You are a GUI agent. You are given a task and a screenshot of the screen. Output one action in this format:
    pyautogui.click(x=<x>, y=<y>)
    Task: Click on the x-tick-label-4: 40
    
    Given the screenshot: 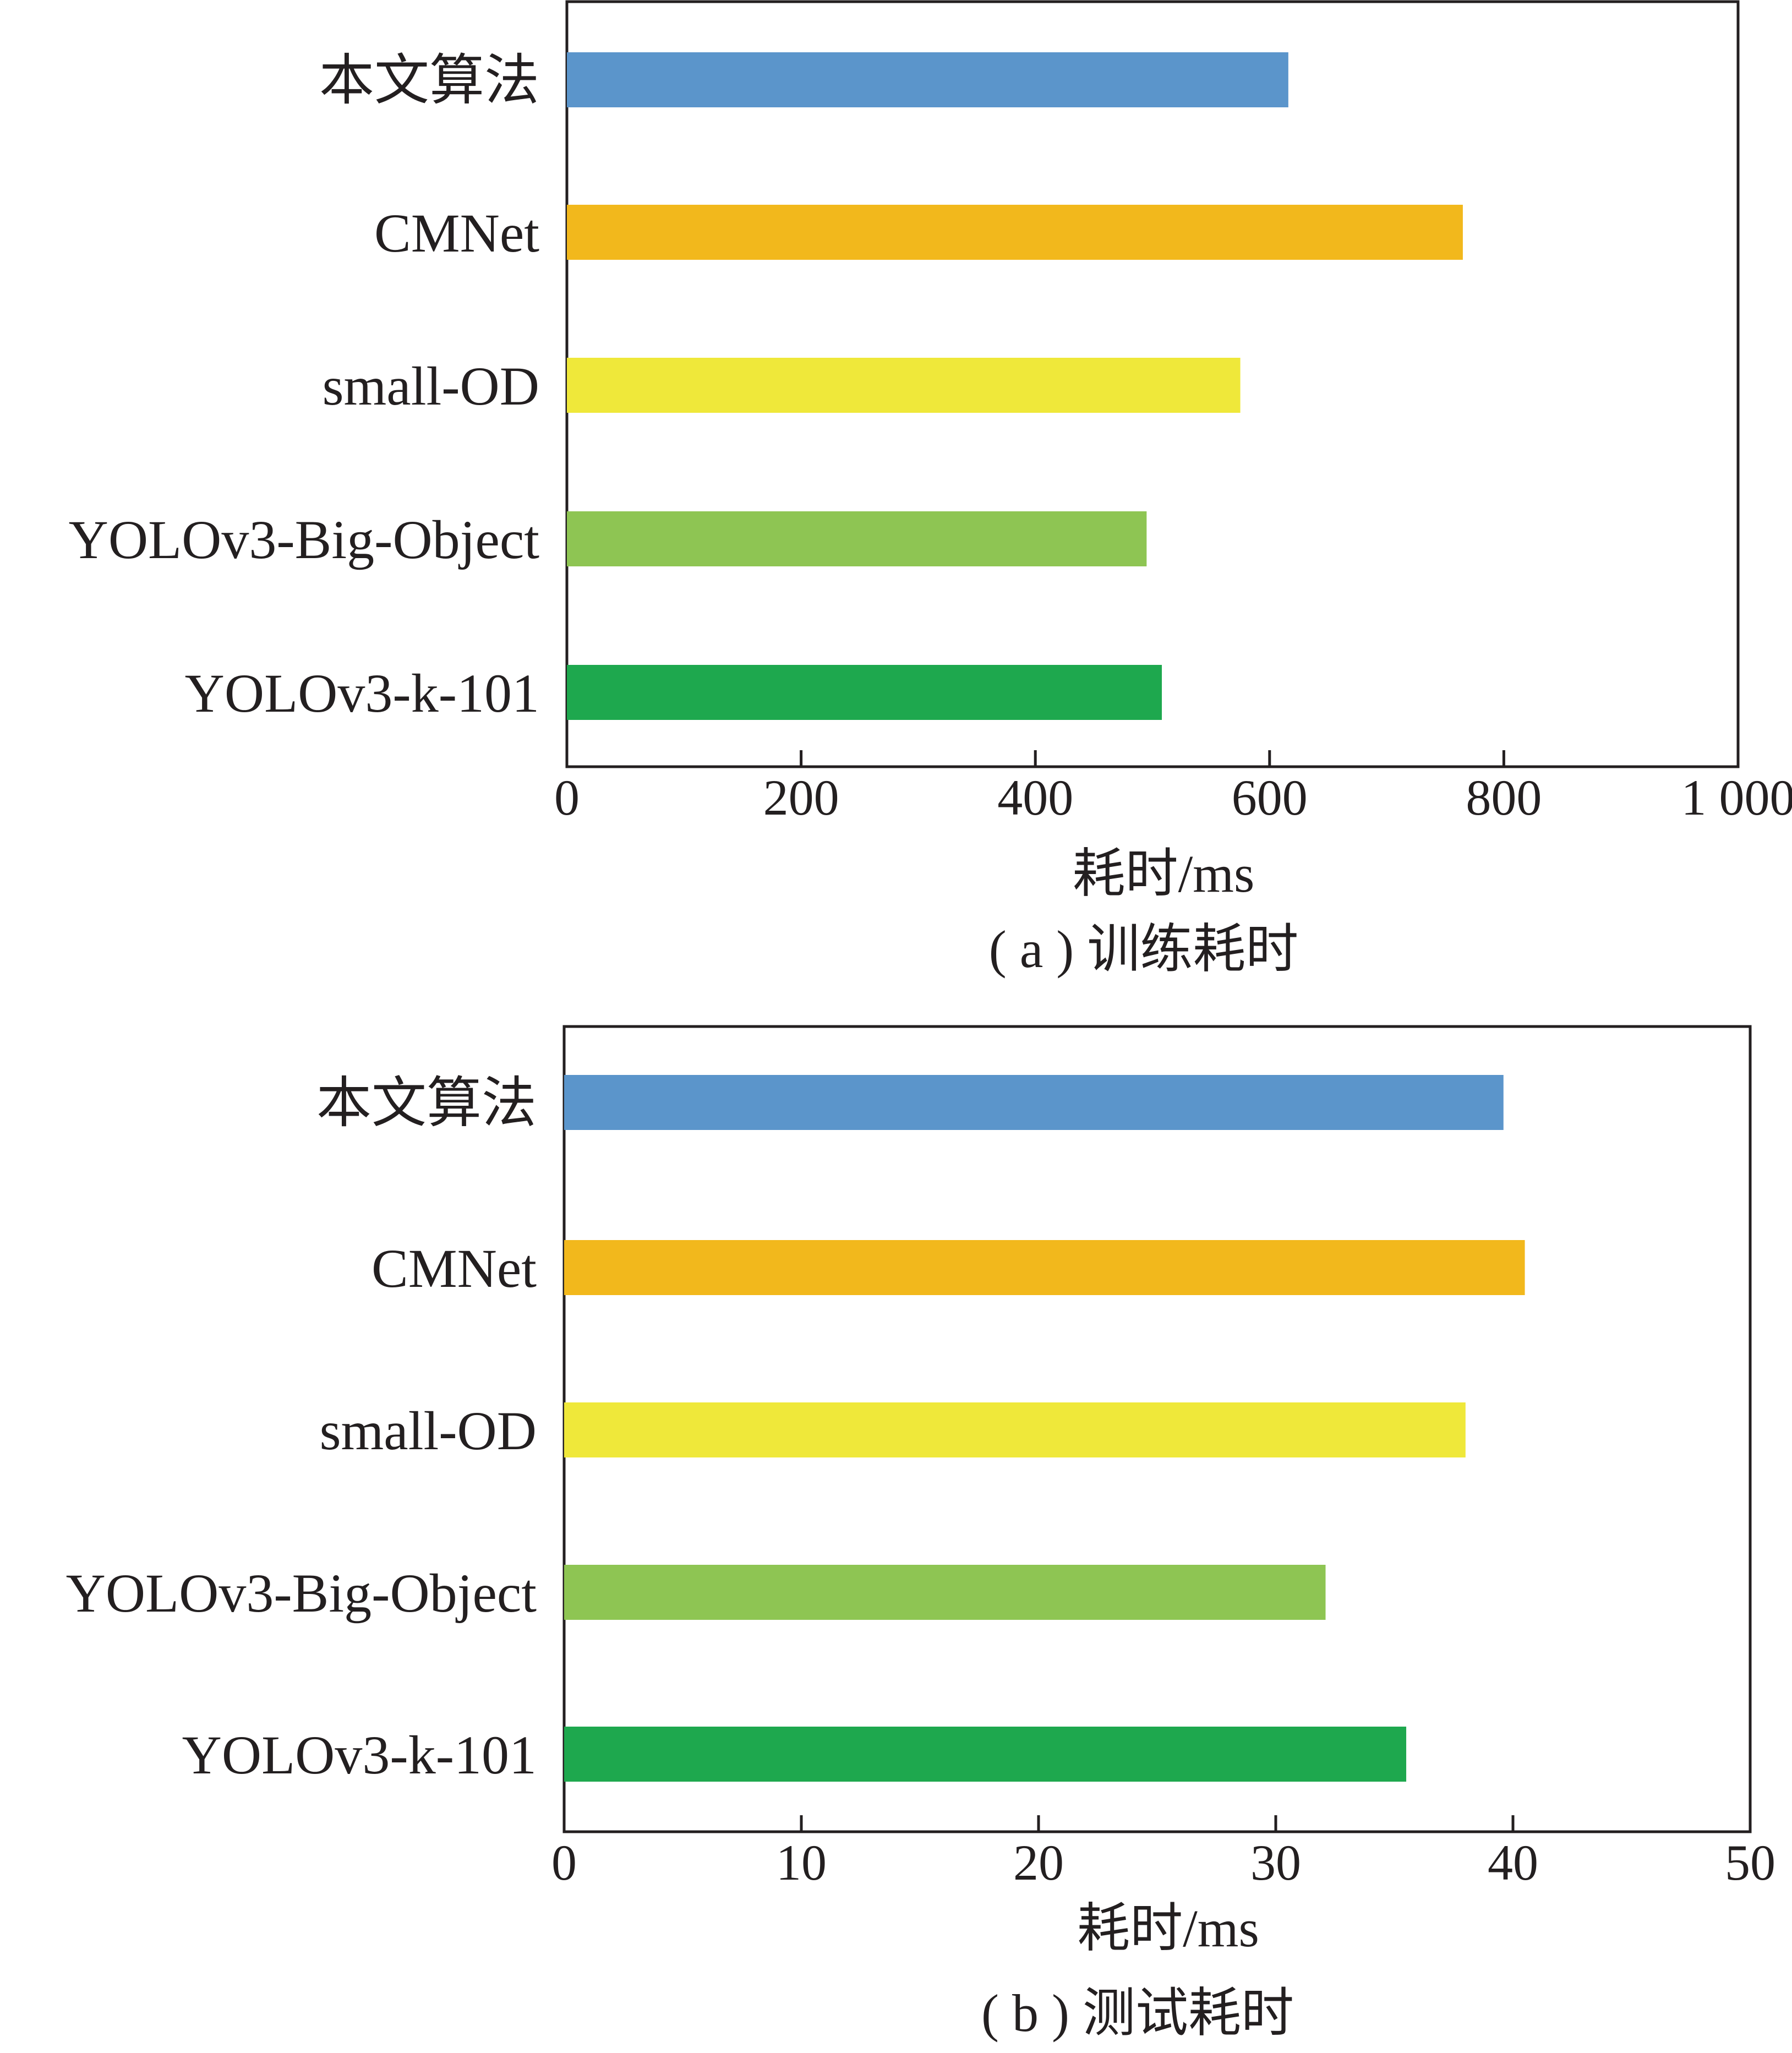 What is the action you would take?
    pyautogui.click(x=1513, y=1862)
    